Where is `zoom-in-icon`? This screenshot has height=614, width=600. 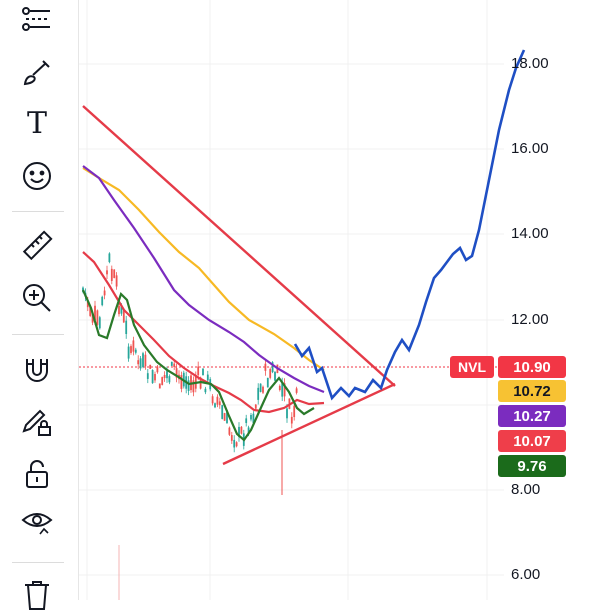
zoom-in-icon is located at coordinates (37, 298).